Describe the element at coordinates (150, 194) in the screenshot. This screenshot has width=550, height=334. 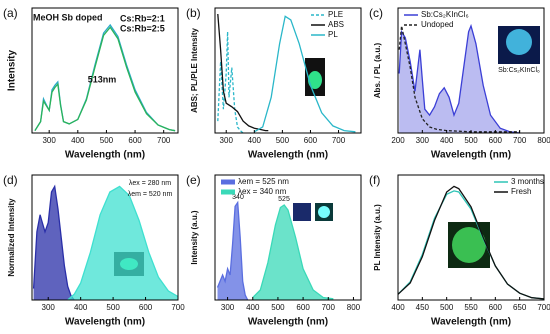
I see `annotation: λem = 520 nm` at that location.